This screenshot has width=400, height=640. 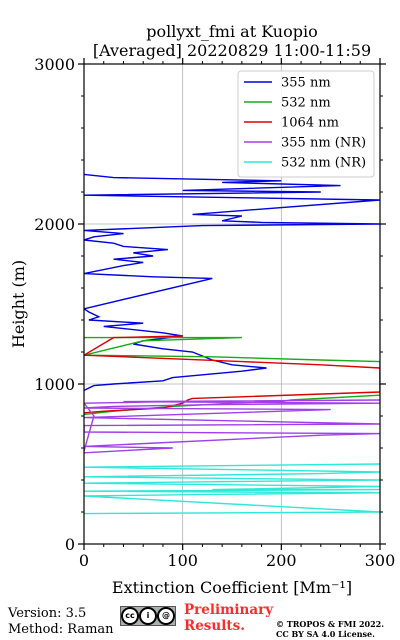 What do you see at coordinates (323, 163) in the screenshot?
I see `legend-label: 532 nm (NR)` at bounding box center [323, 163].